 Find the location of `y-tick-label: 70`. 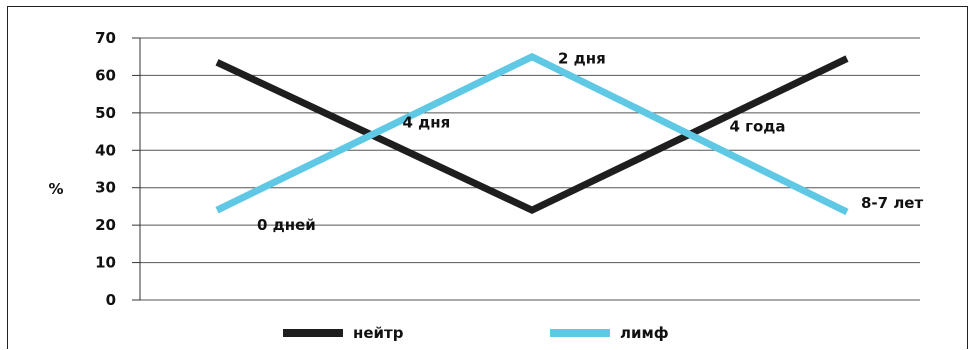

y-tick-label: 70 is located at coordinates (105, 38).